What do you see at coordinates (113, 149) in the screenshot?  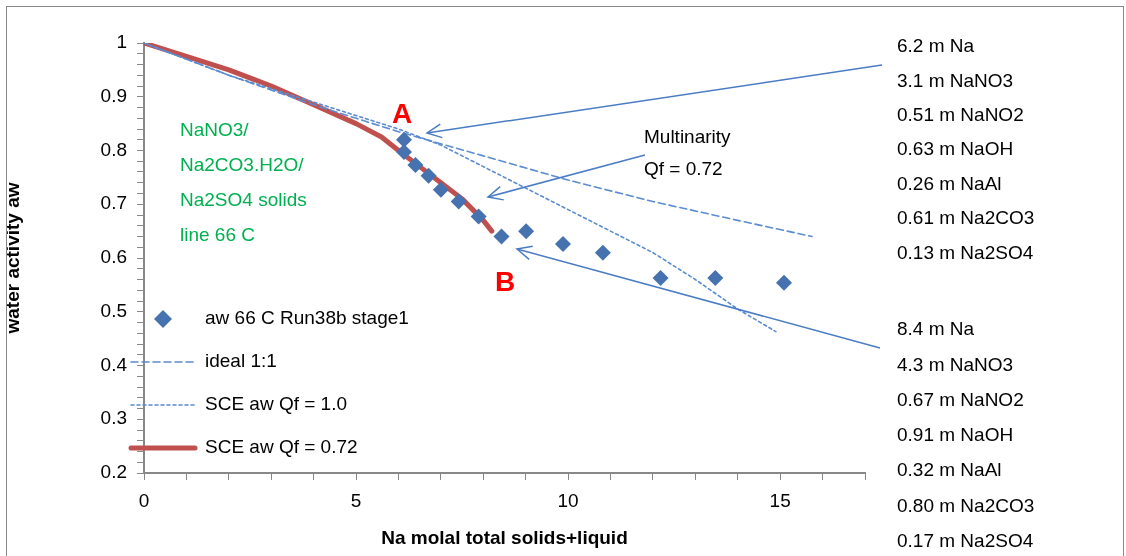 I see `y-tick-label: 0.8` at bounding box center [113, 149].